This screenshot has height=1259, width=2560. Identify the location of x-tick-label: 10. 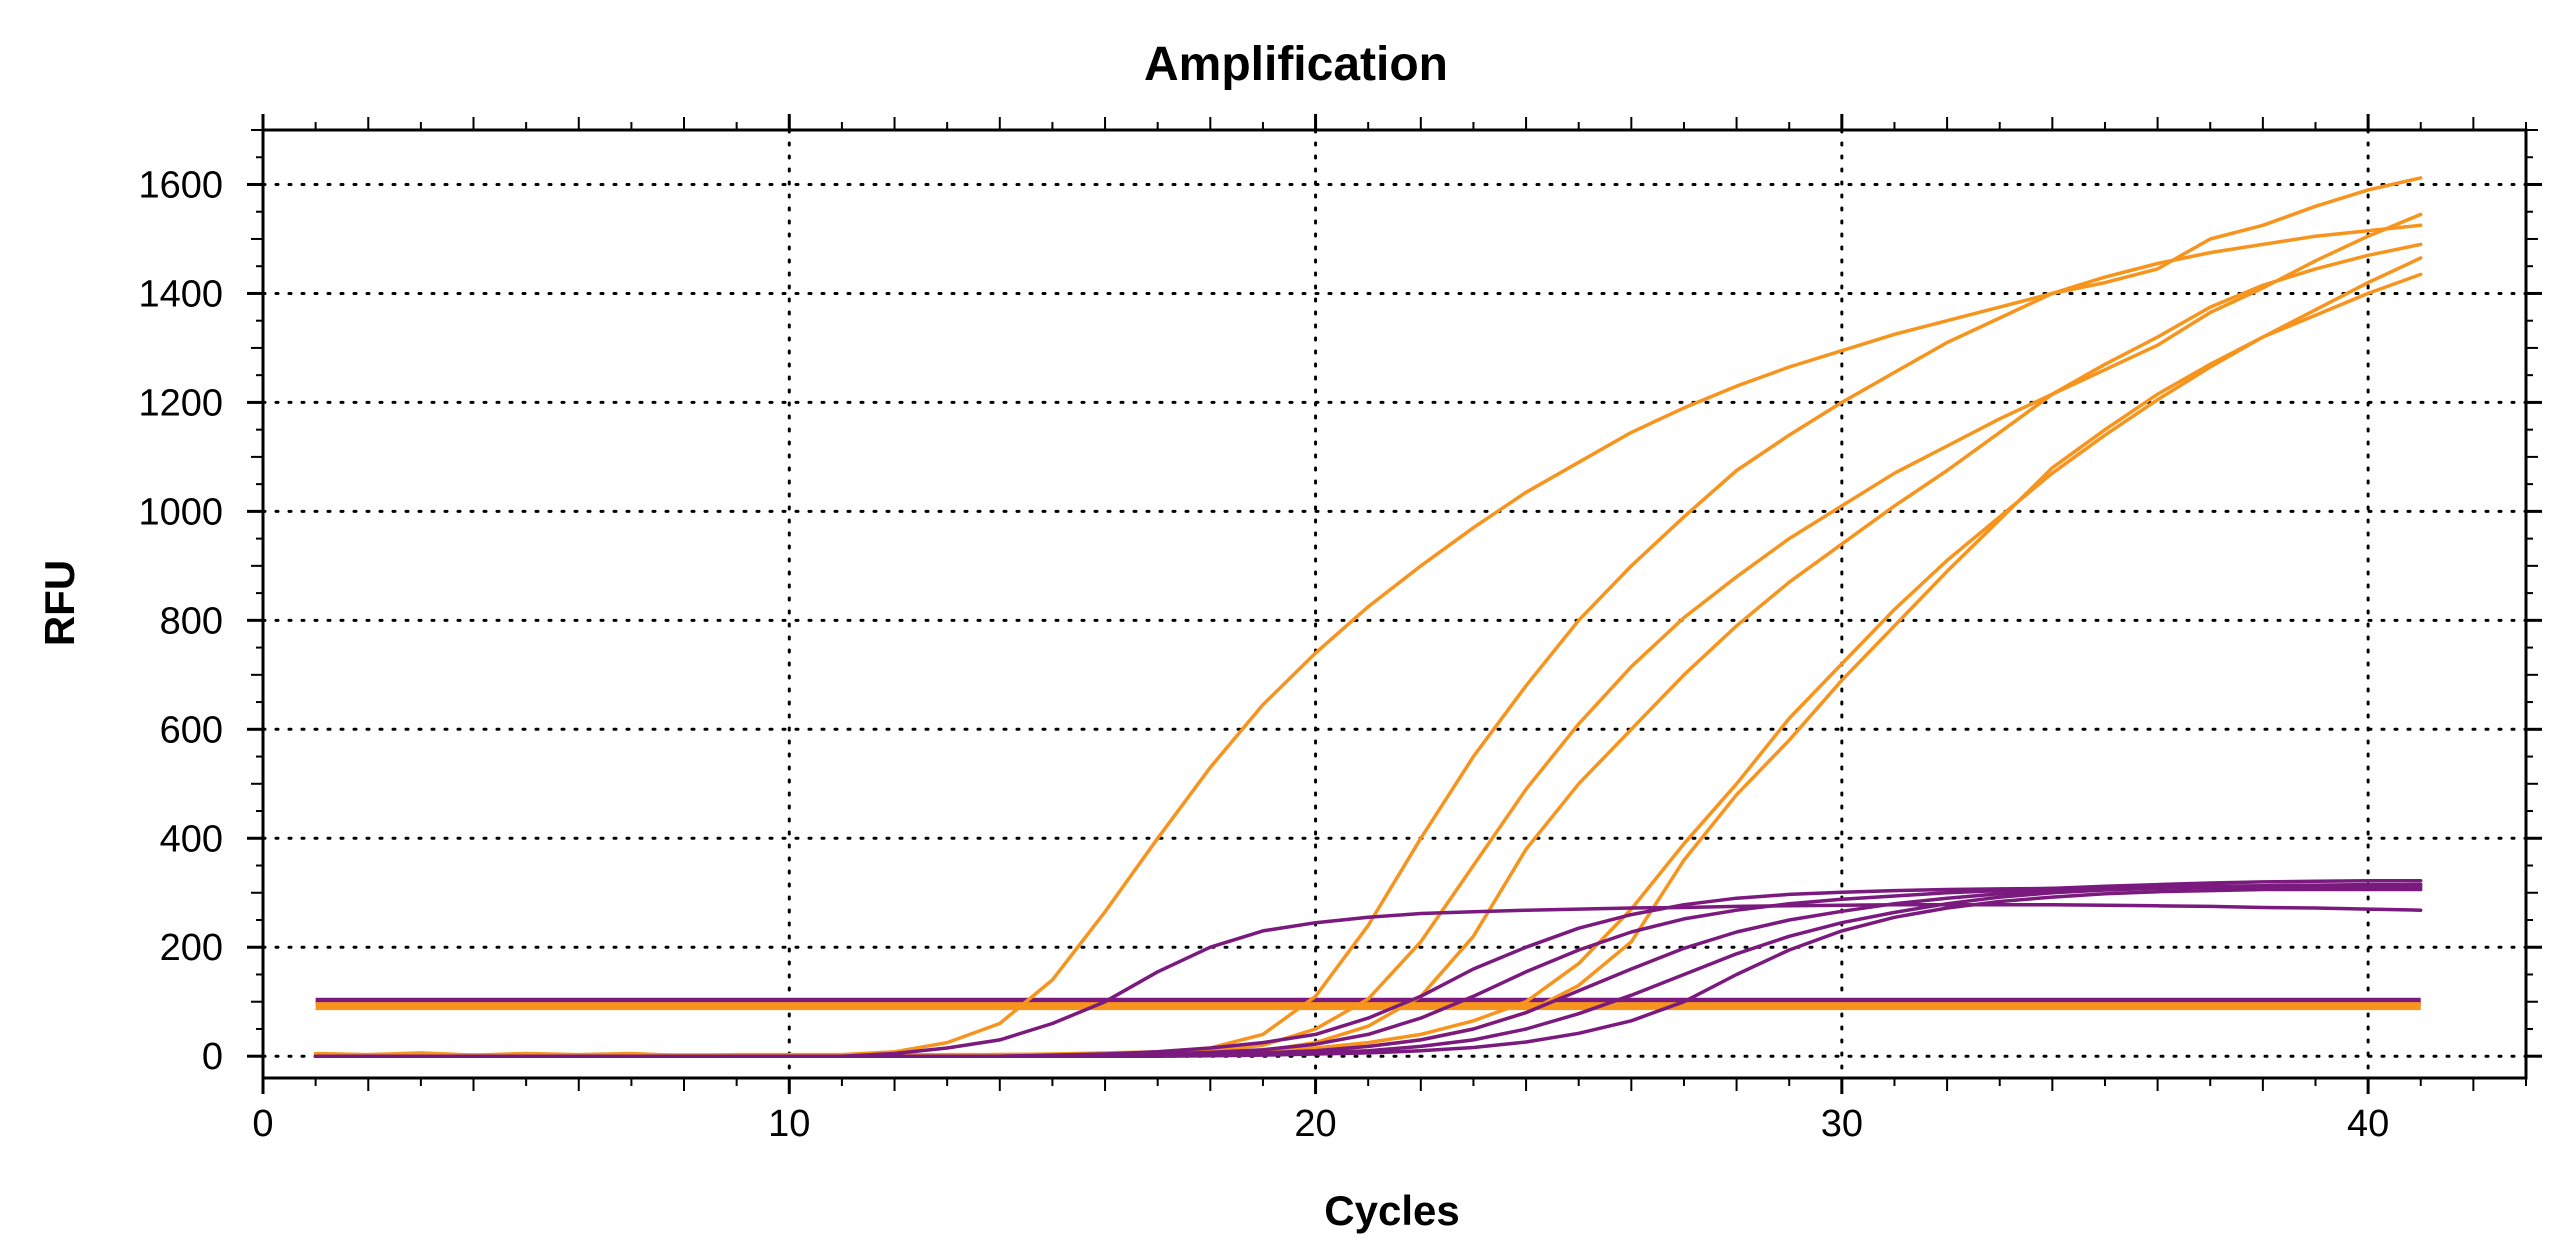
(789, 1124).